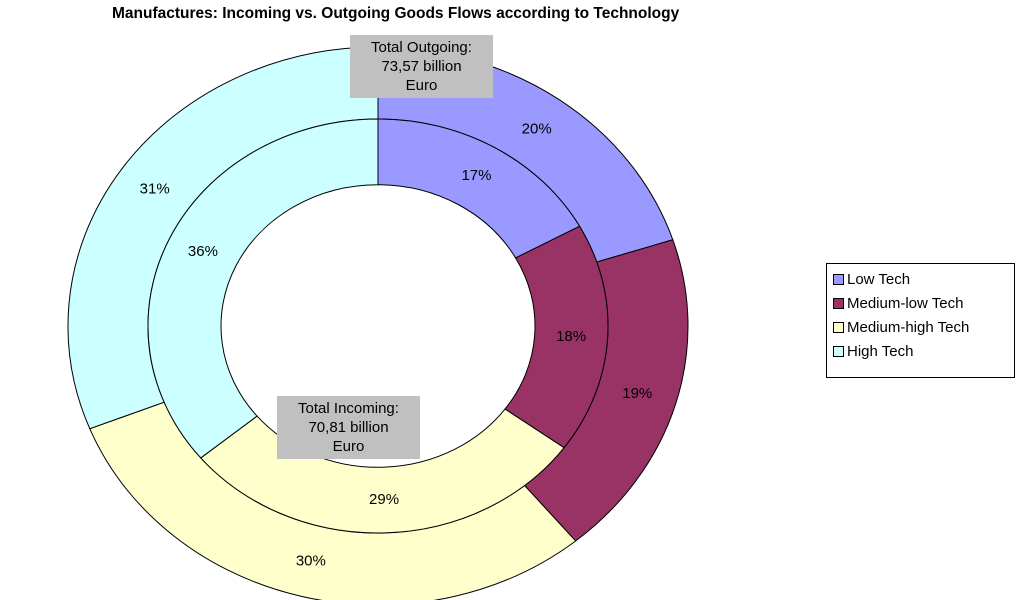 Image resolution: width=1020 pixels, height=600 pixels. What do you see at coordinates (476, 175) in the screenshot?
I see `data-label: 17%` at bounding box center [476, 175].